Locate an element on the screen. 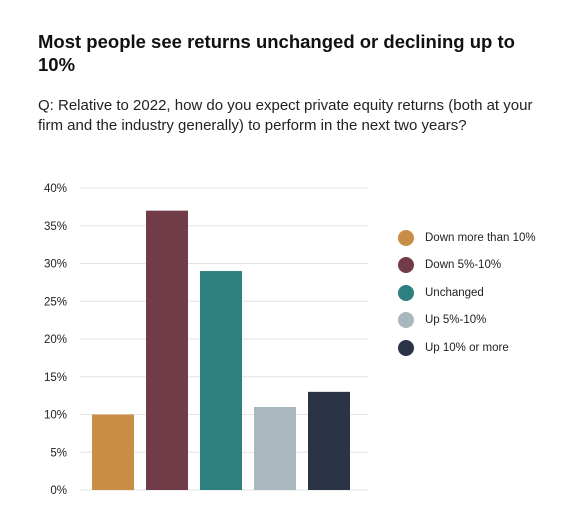  y-tick-label: 20% is located at coordinates (55, 340).